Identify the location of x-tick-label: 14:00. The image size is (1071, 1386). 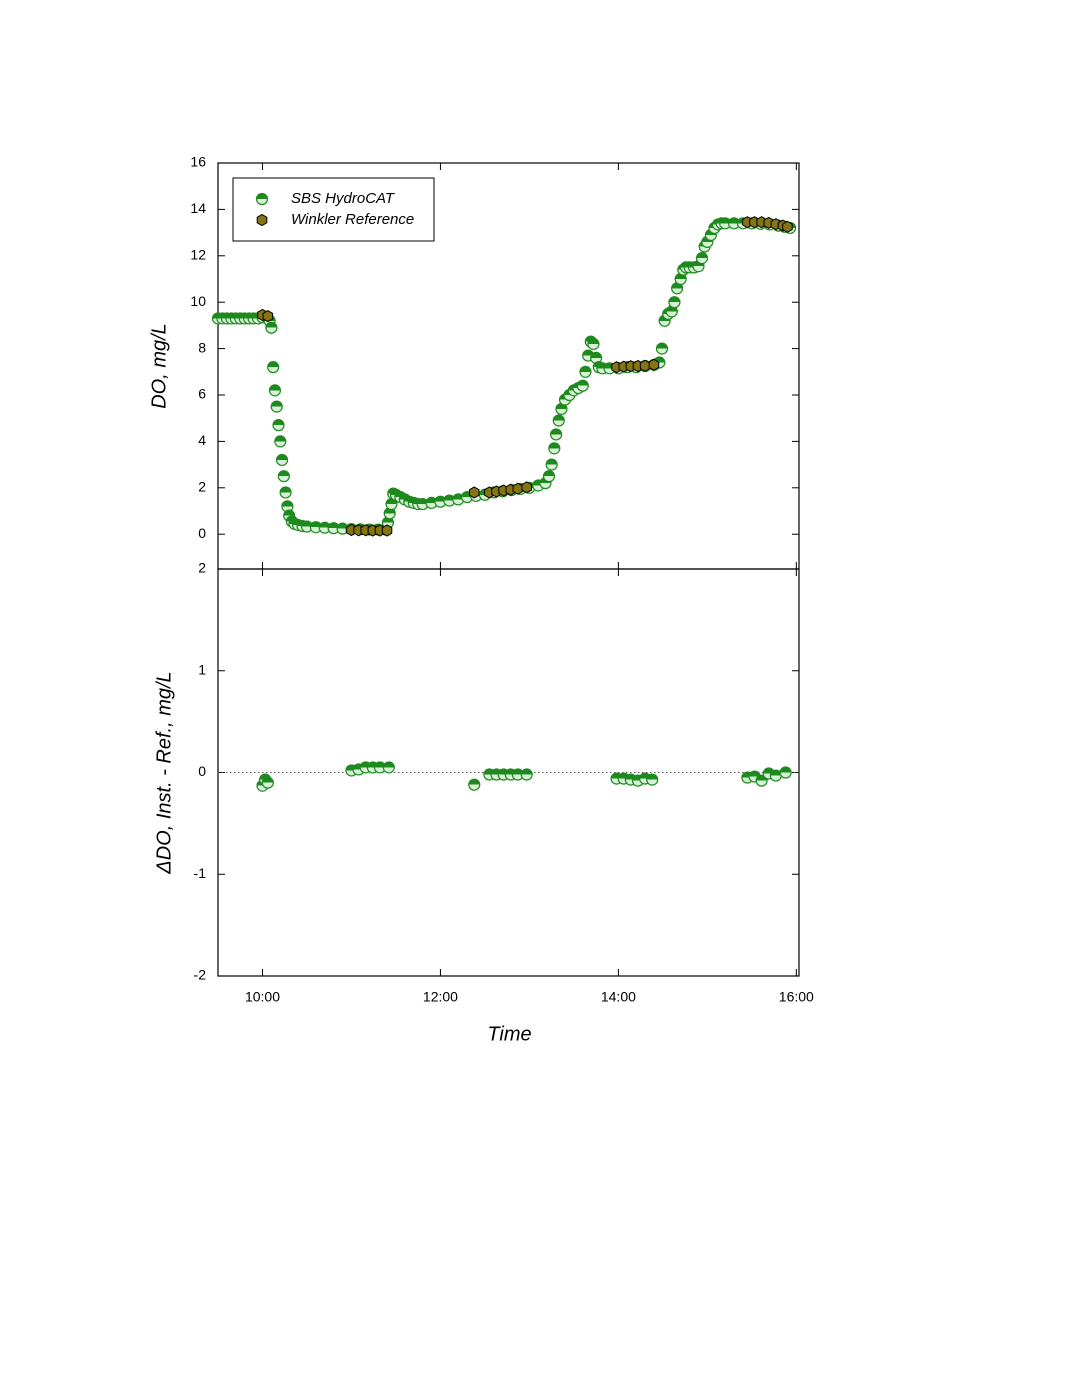
(618, 997).